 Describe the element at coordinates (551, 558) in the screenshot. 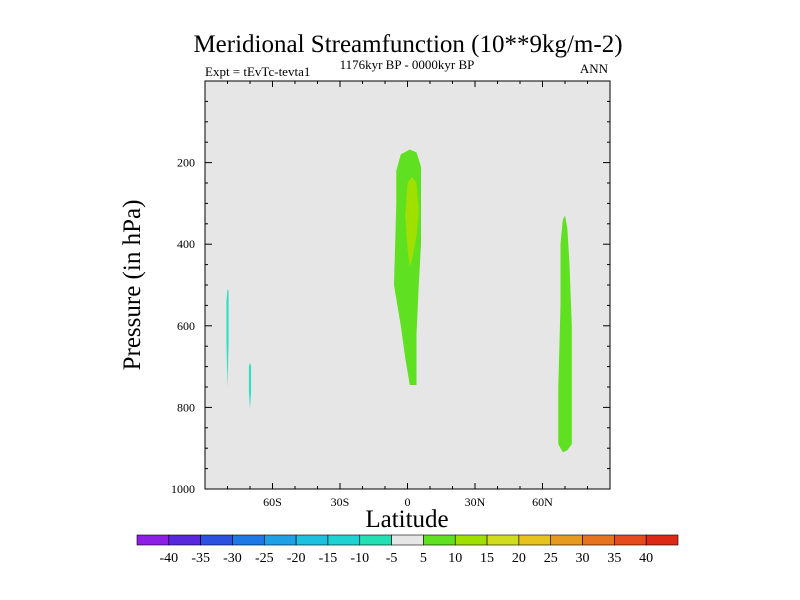

I see `colorbar-label: 25` at that location.